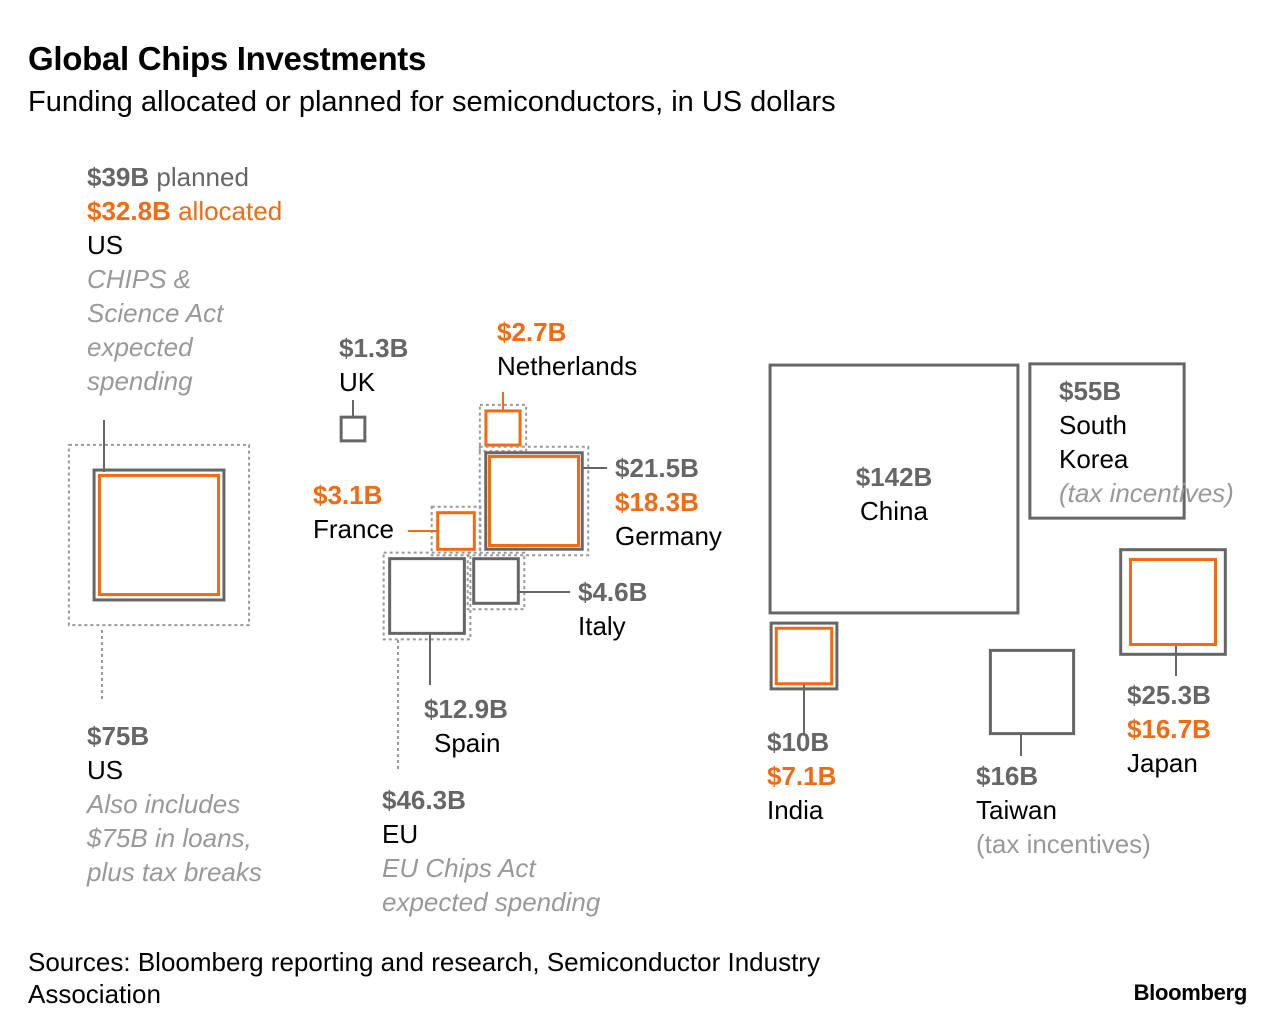 The image size is (1285, 1028). I want to click on spain-dashed-frame, so click(427, 596).